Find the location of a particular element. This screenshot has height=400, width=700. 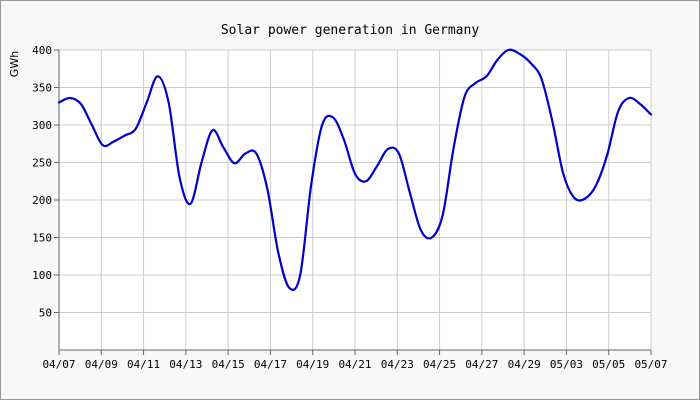

y-tick-label: 50 is located at coordinates (45, 313).